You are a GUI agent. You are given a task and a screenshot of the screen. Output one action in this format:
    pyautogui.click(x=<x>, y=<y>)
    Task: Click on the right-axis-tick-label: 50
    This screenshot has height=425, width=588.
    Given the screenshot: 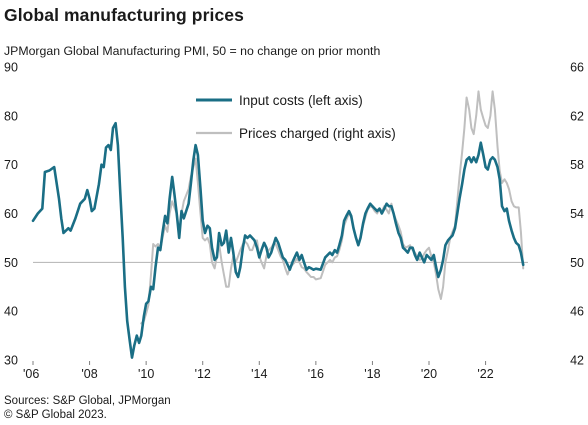 What is the action you would take?
    pyautogui.click(x=577, y=263)
    